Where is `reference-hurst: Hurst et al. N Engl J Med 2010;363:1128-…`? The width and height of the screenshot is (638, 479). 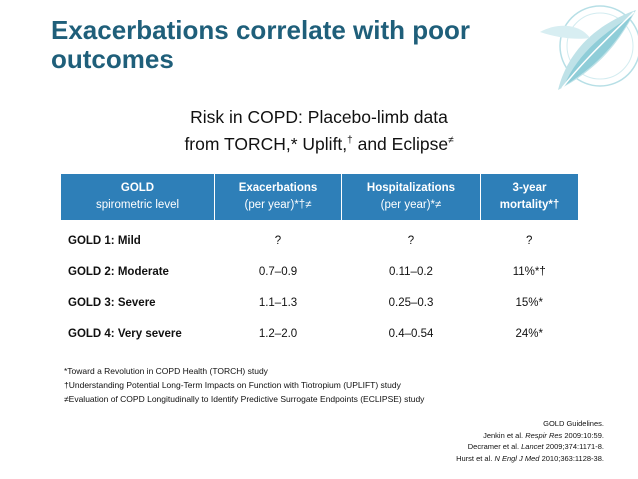 reference-hurst: Hurst et al. N Engl J Med 2010;363:1128-… is located at coordinates (530, 458).